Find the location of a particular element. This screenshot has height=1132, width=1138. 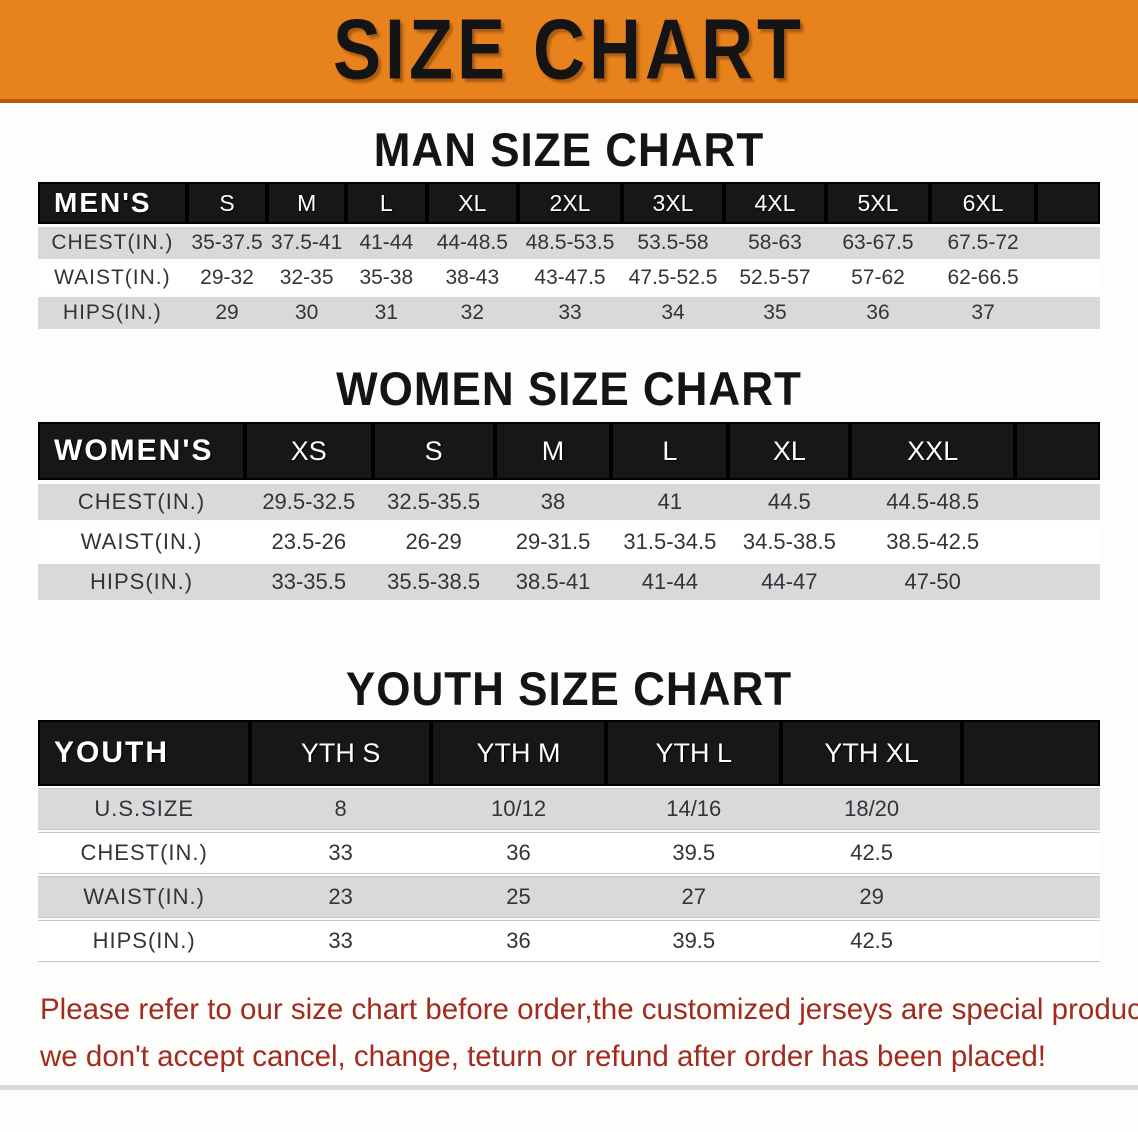

cell: 44.5-48.5 is located at coordinates (932, 502).